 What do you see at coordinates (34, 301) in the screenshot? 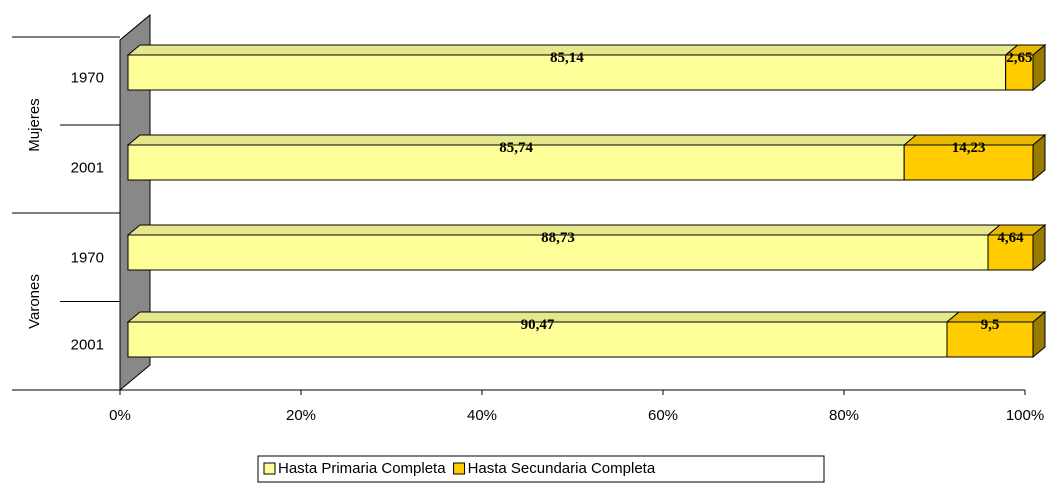
I see `group-label: Varones` at bounding box center [34, 301].